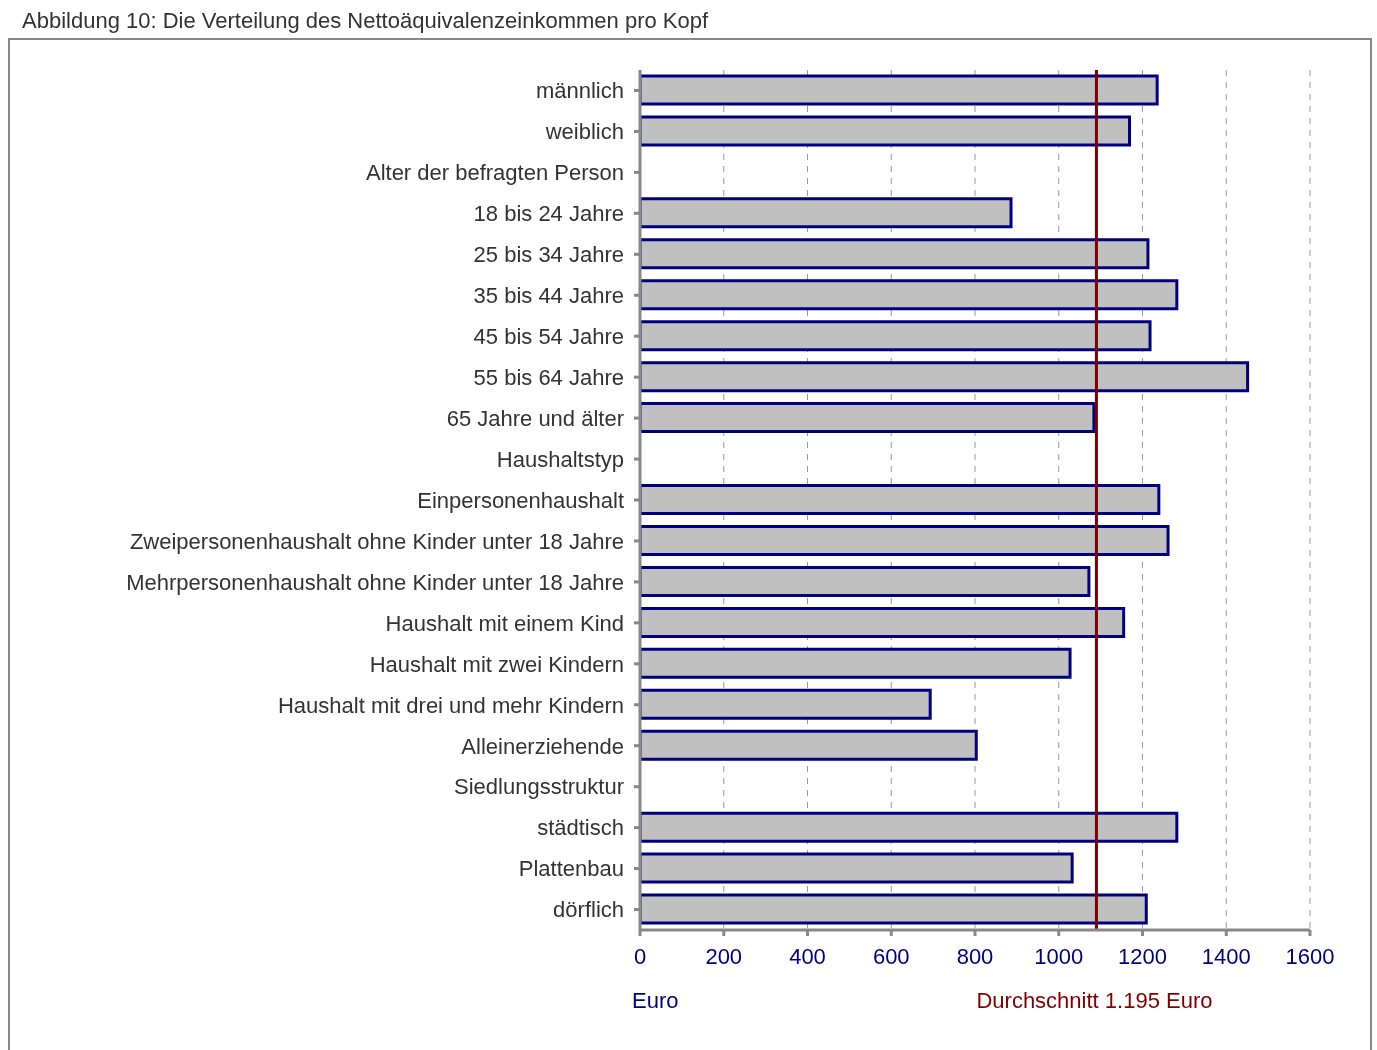 The height and width of the screenshot is (1050, 1377). I want to click on x-tick-label: 1200, so click(1142, 956).